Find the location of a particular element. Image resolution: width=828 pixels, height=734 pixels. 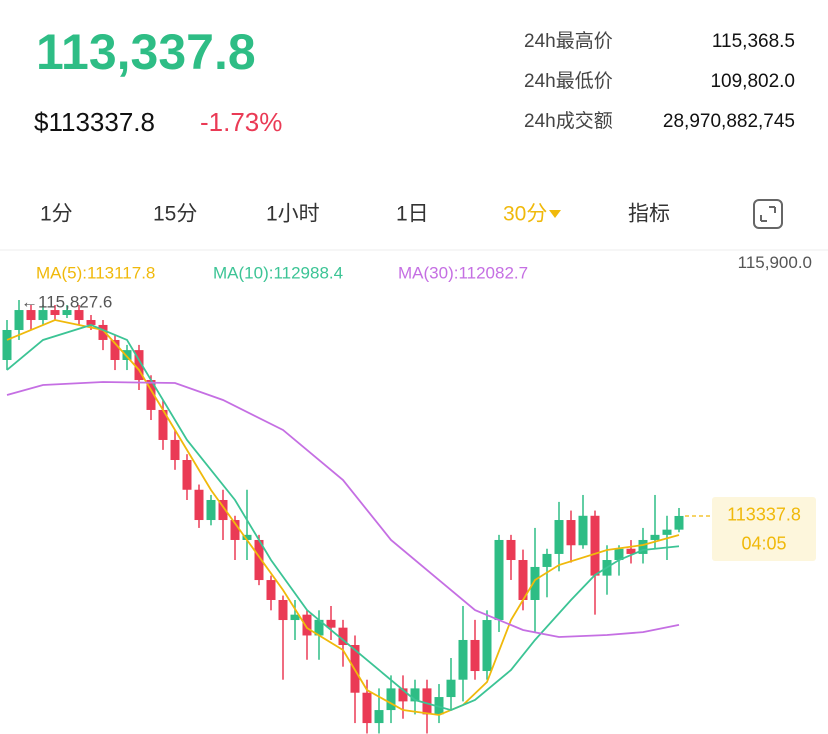

stat-value: 109,802.0 is located at coordinates (752, 81).